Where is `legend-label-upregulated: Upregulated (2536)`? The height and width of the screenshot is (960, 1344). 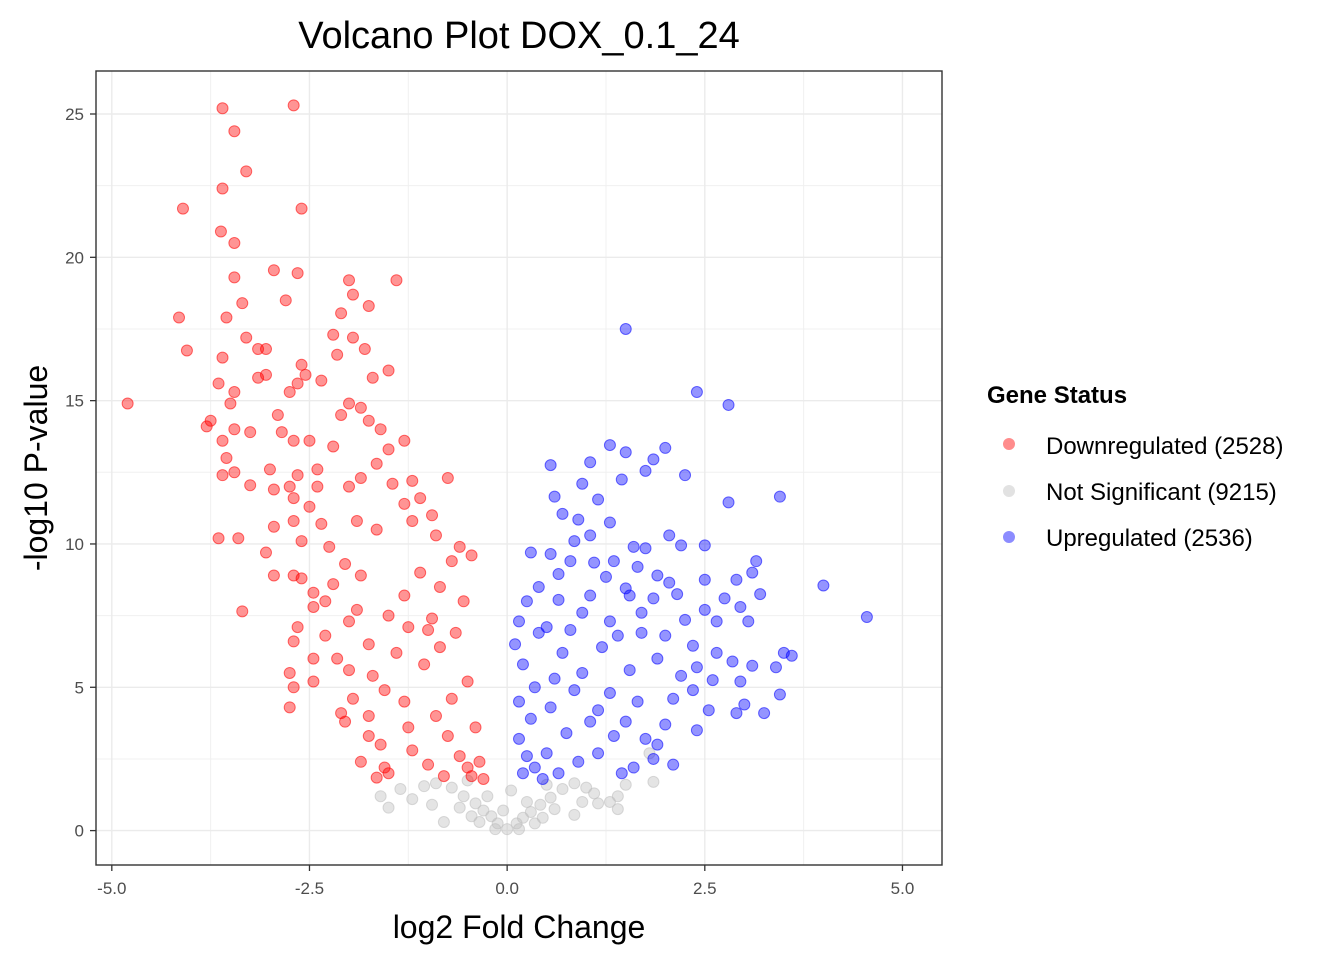
legend-label-upregulated: Upregulated (2536) is located at coordinates (1149, 538).